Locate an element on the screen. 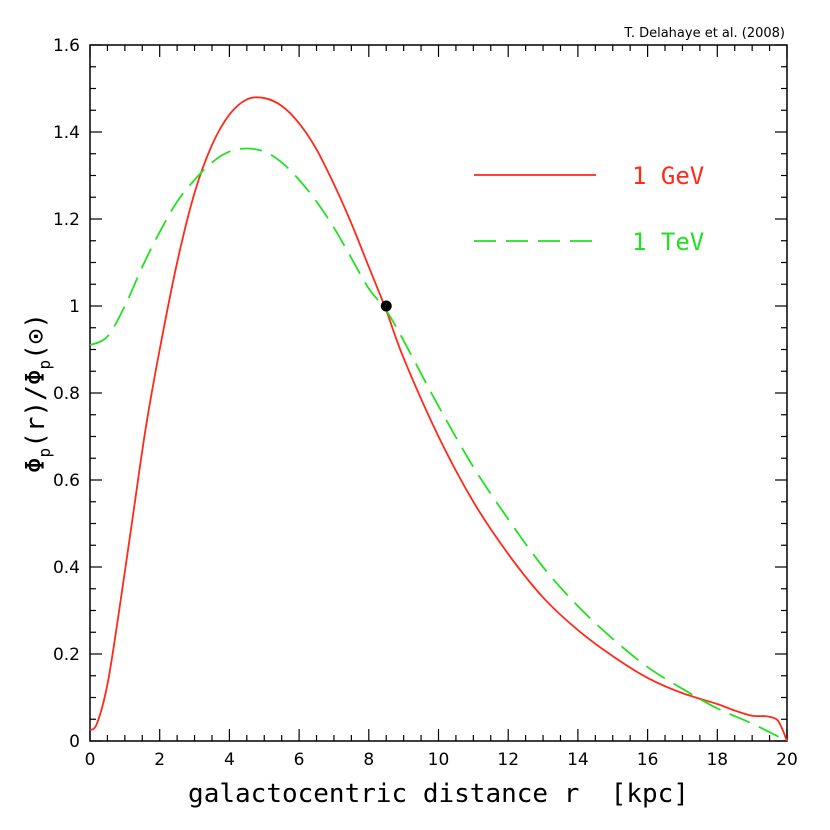 Image resolution: width=830 pixels, height=830 pixels. x-tick-label: 10 is located at coordinates (439, 760).